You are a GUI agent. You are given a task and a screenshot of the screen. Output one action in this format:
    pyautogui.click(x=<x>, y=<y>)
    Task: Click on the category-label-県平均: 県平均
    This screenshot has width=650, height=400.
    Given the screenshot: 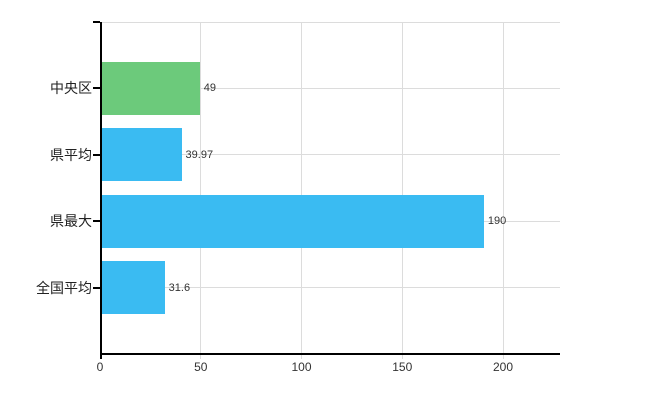 What is the action you would take?
    pyautogui.click(x=71, y=154)
    